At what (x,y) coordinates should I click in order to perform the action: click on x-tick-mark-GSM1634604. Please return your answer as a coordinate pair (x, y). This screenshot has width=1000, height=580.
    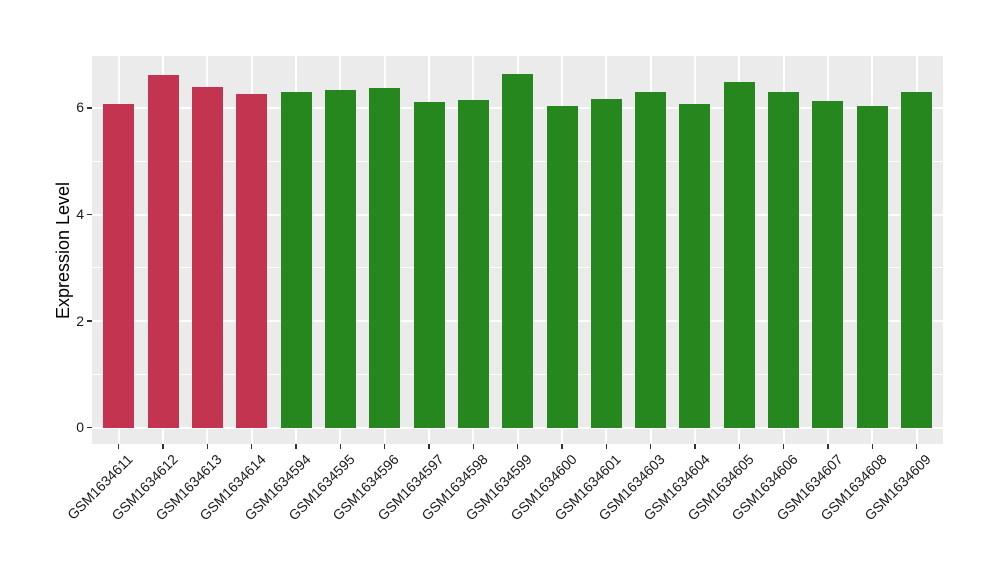
    Looking at the image, I should click on (695, 446).